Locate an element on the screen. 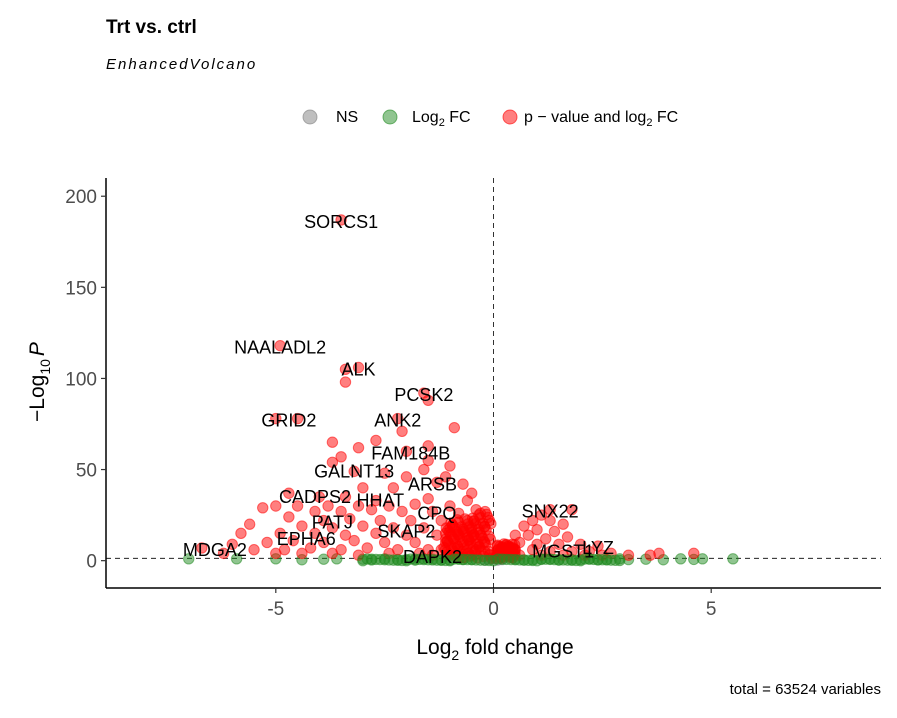 The width and height of the screenshot is (897, 718). gene-label: NAALADL2 is located at coordinates (280, 348).